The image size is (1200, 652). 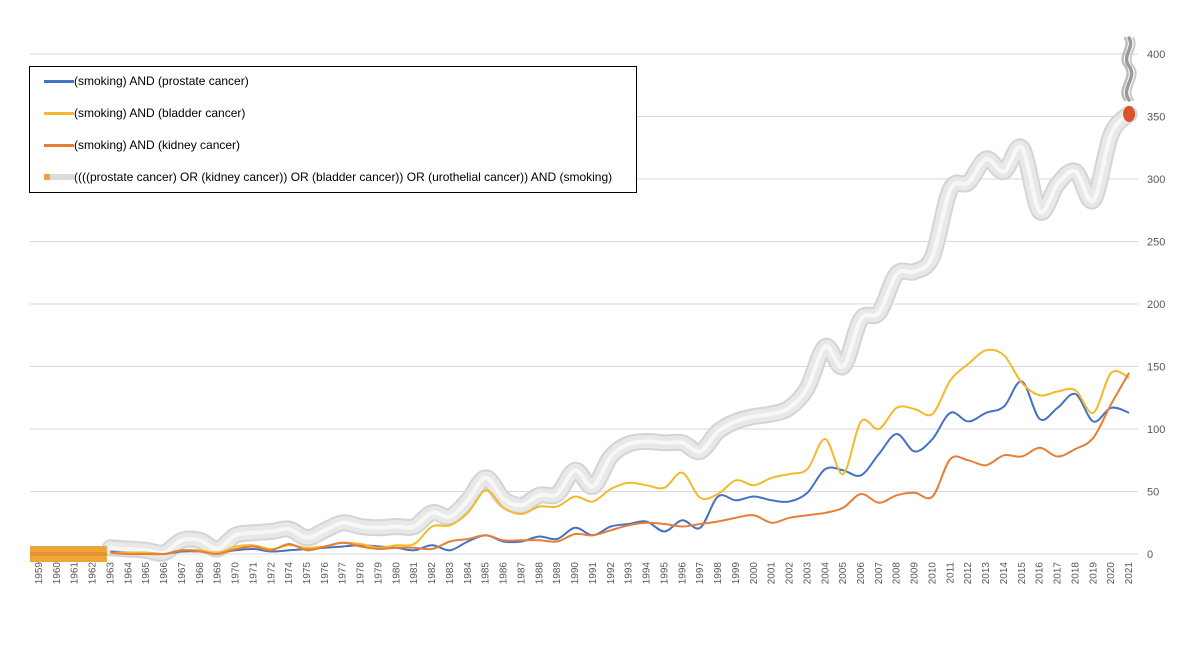 I want to click on legend-label-prostate: (smoking) AND (prostate cancer), so click(x=161, y=81).